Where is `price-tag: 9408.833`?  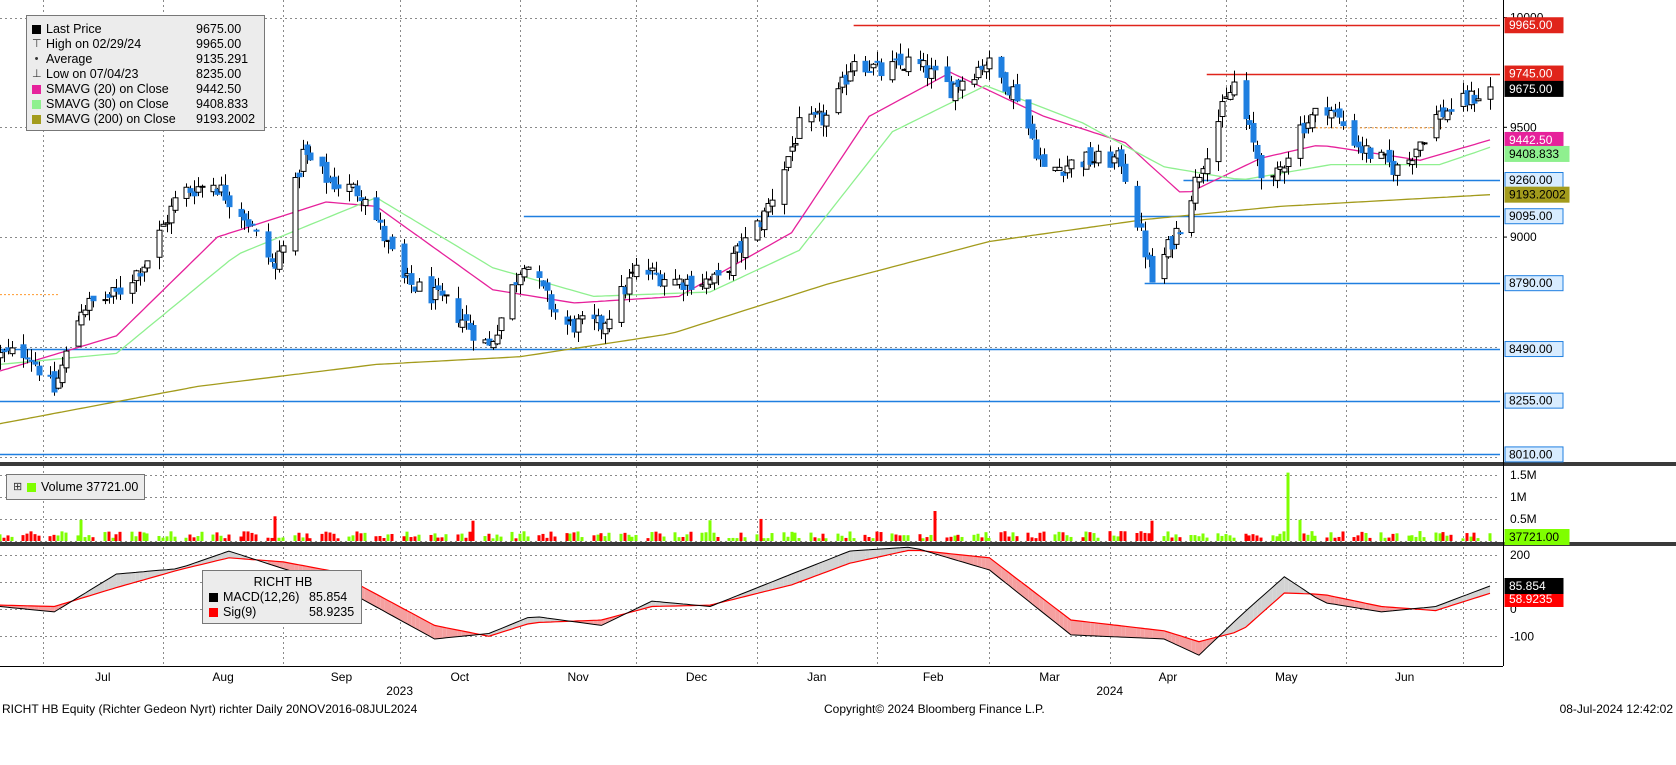
price-tag: 9408.833 is located at coordinates (1534, 154).